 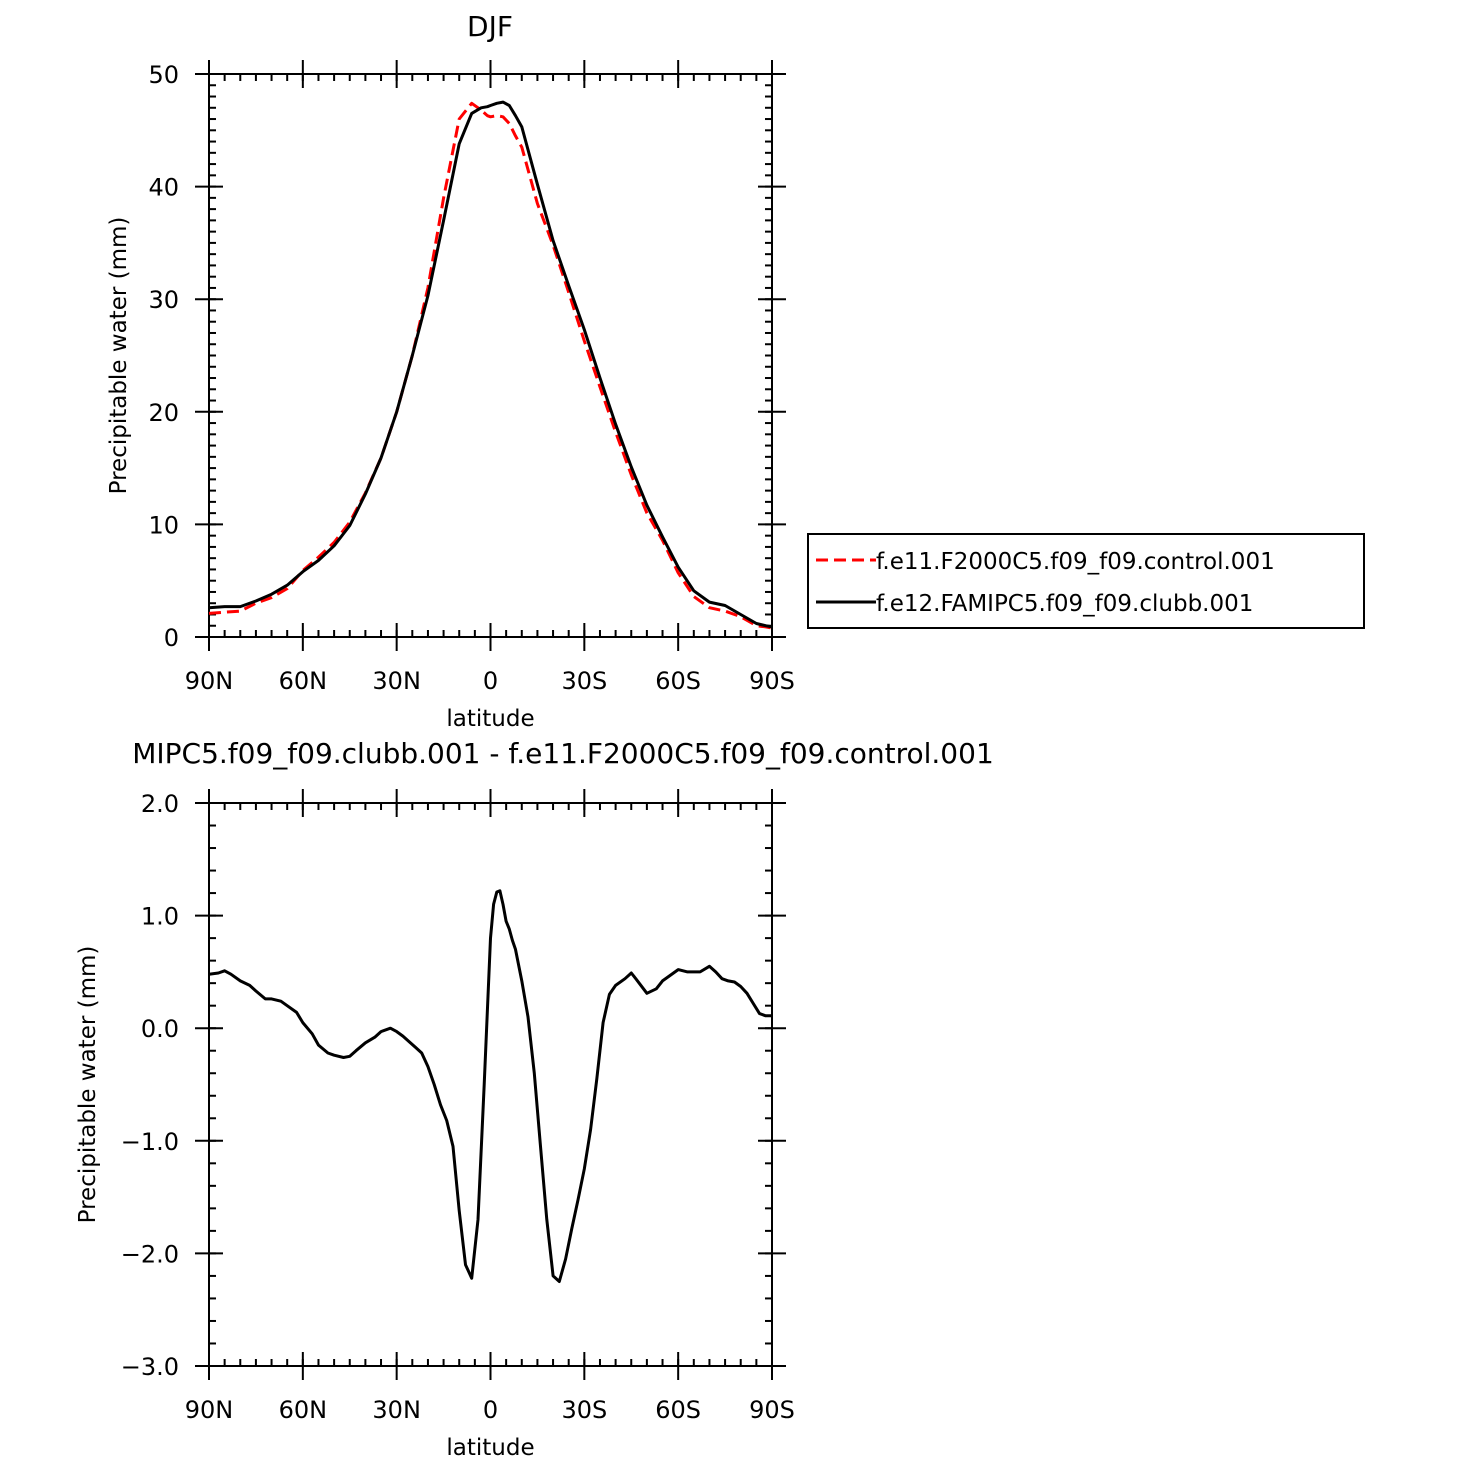 I want to click on y-tick-label: −3.0, so click(x=150, y=1367).